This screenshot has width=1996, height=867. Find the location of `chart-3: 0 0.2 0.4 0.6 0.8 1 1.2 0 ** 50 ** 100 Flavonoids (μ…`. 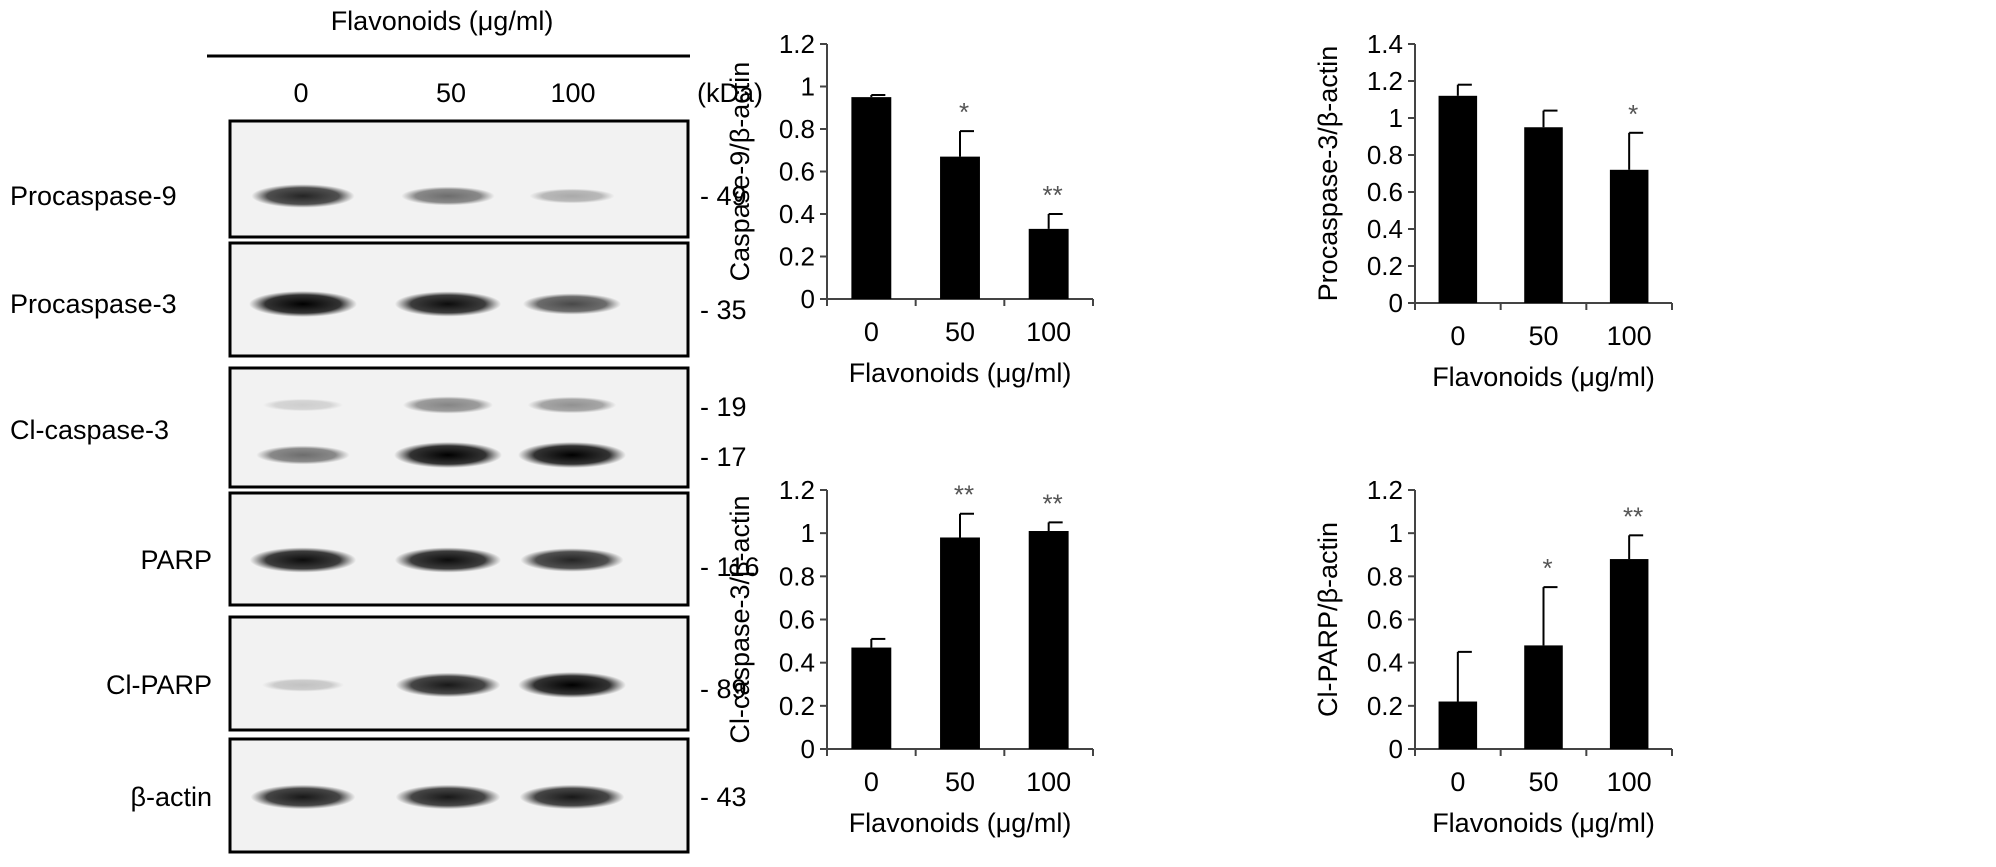

chart-3: 0 0.2 0.4 0.6 0.8 1 1.2 0 ** 50 ** 100 Flavonoids (μ… is located at coordinates (909, 656).